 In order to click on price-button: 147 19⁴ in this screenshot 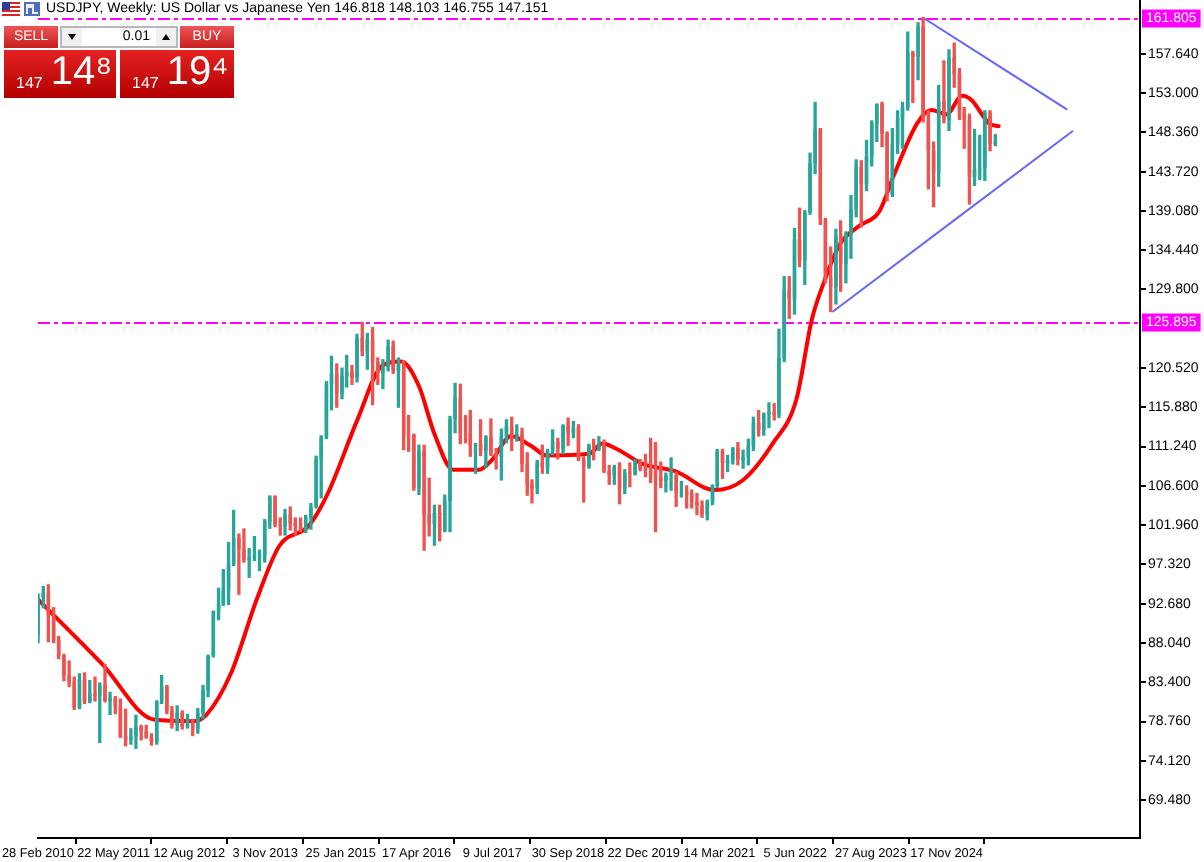, I will do `click(177, 74)`.